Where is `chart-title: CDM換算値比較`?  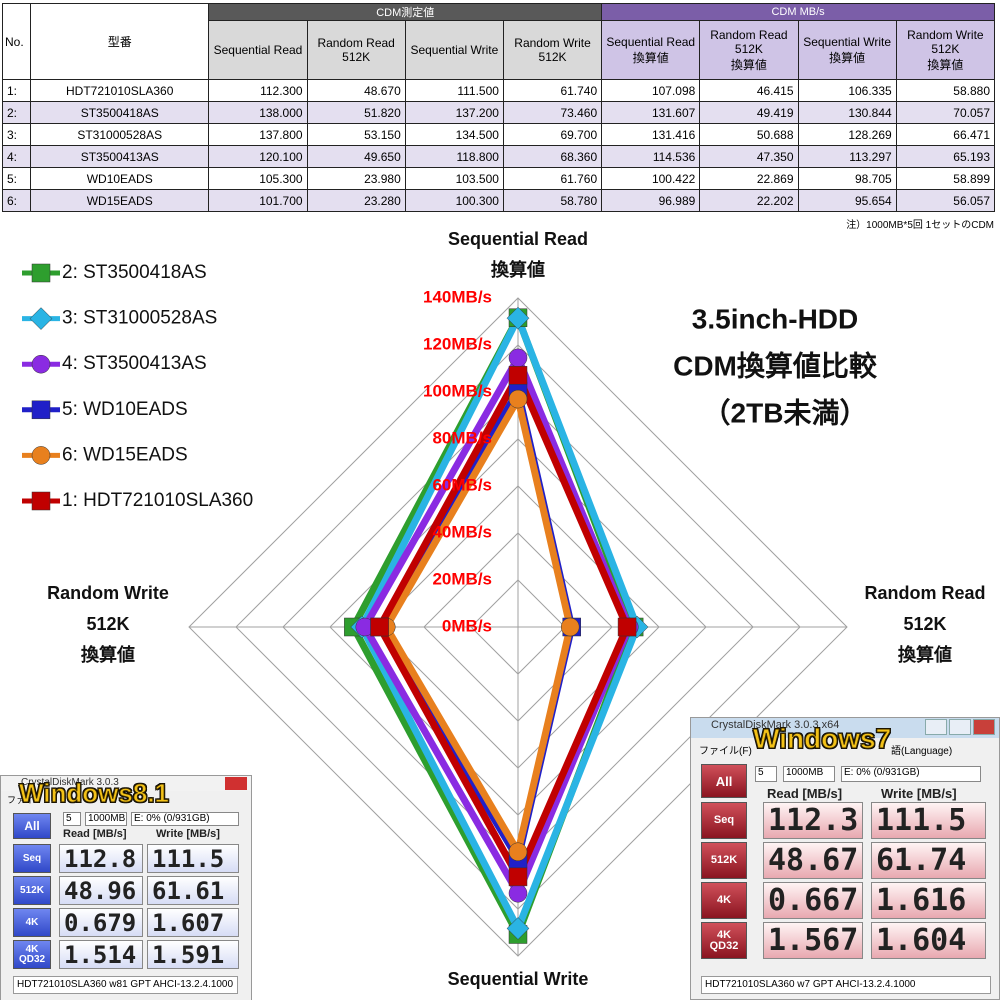
chart-title: CDM換算値比較 is located at coordinates (775, 365).